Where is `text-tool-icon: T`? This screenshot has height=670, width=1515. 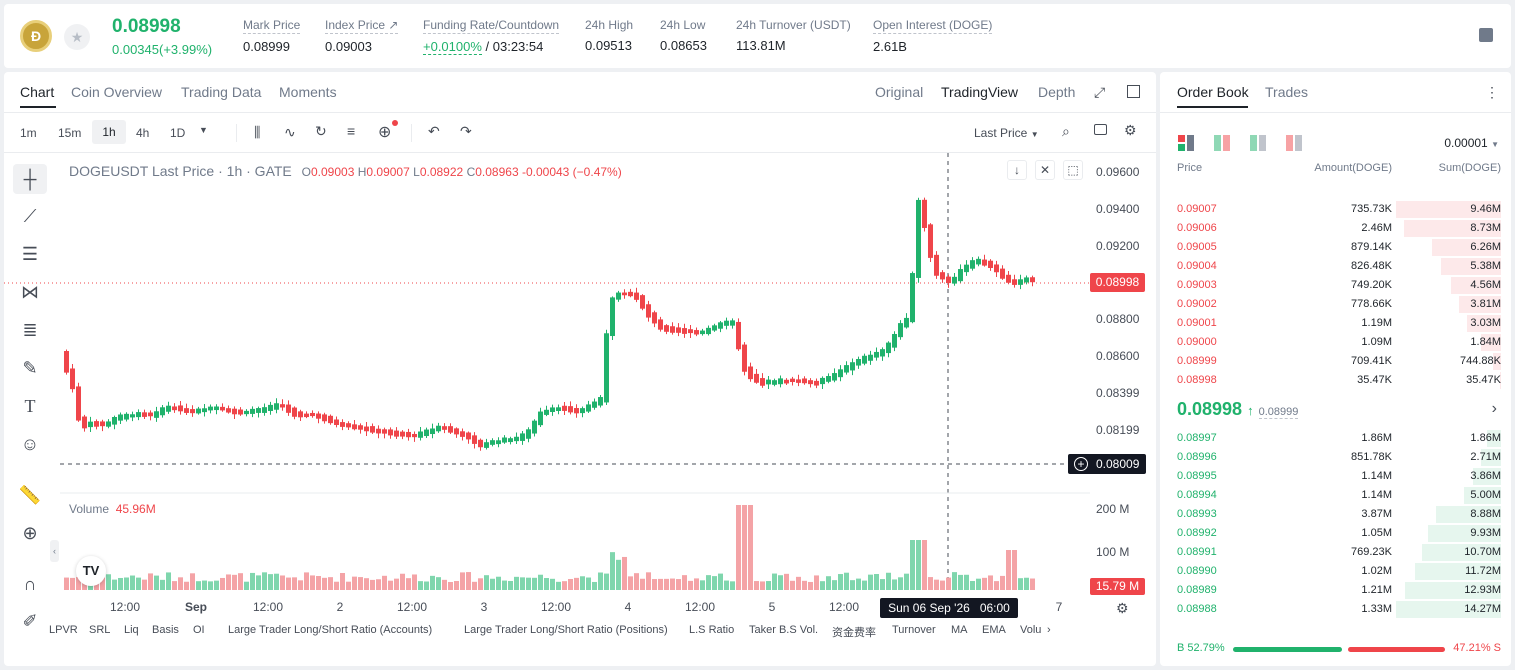
text-tool-icon: T is located at coordinates (30, 405).